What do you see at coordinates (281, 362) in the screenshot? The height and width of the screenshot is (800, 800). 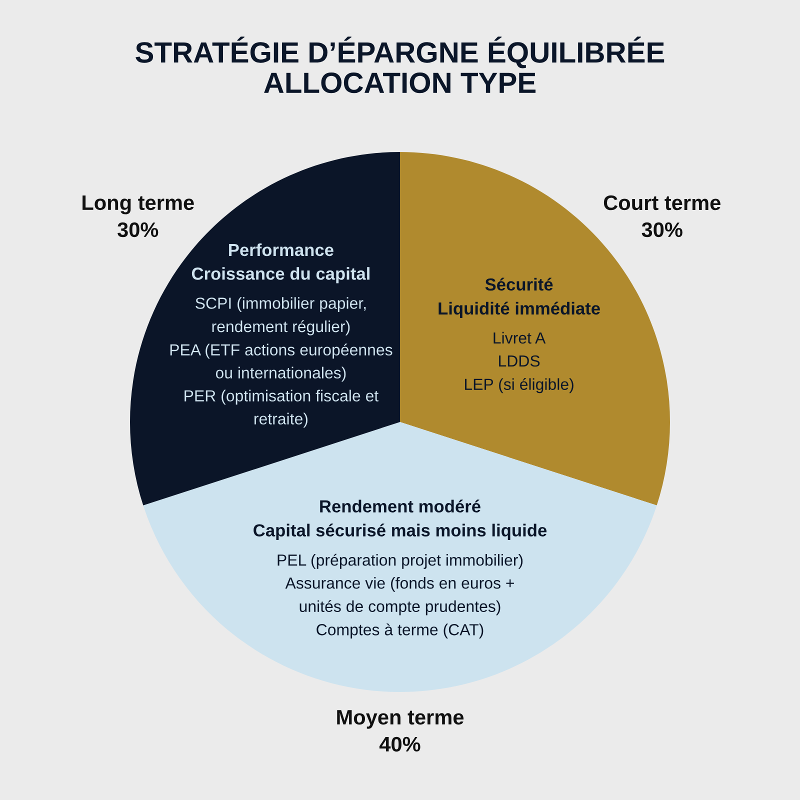 I see `text: SCPI (immobilier papier, rendement régulier) PEA (ETF actions européennes ou internationales) PER (optimisation fiscale et retraite)` at bounding box center [281, 362].